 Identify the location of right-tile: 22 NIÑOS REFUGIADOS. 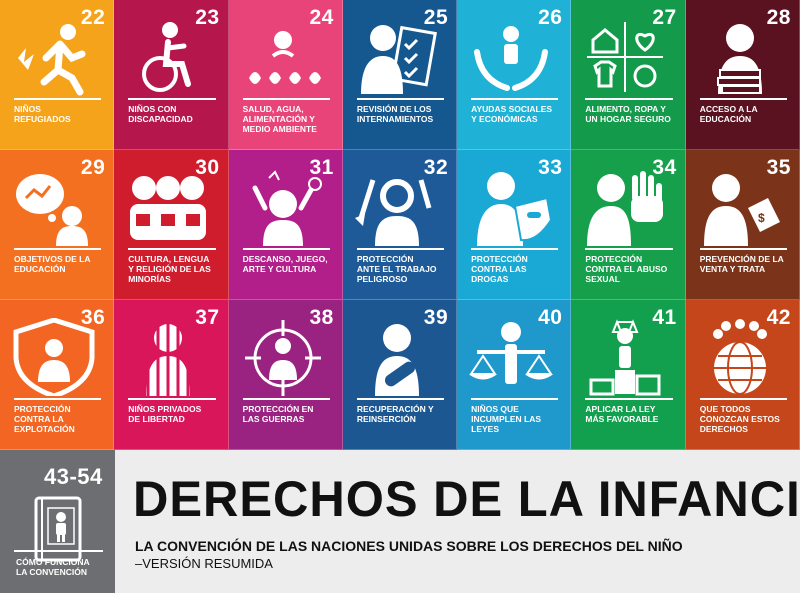
(57, 75).